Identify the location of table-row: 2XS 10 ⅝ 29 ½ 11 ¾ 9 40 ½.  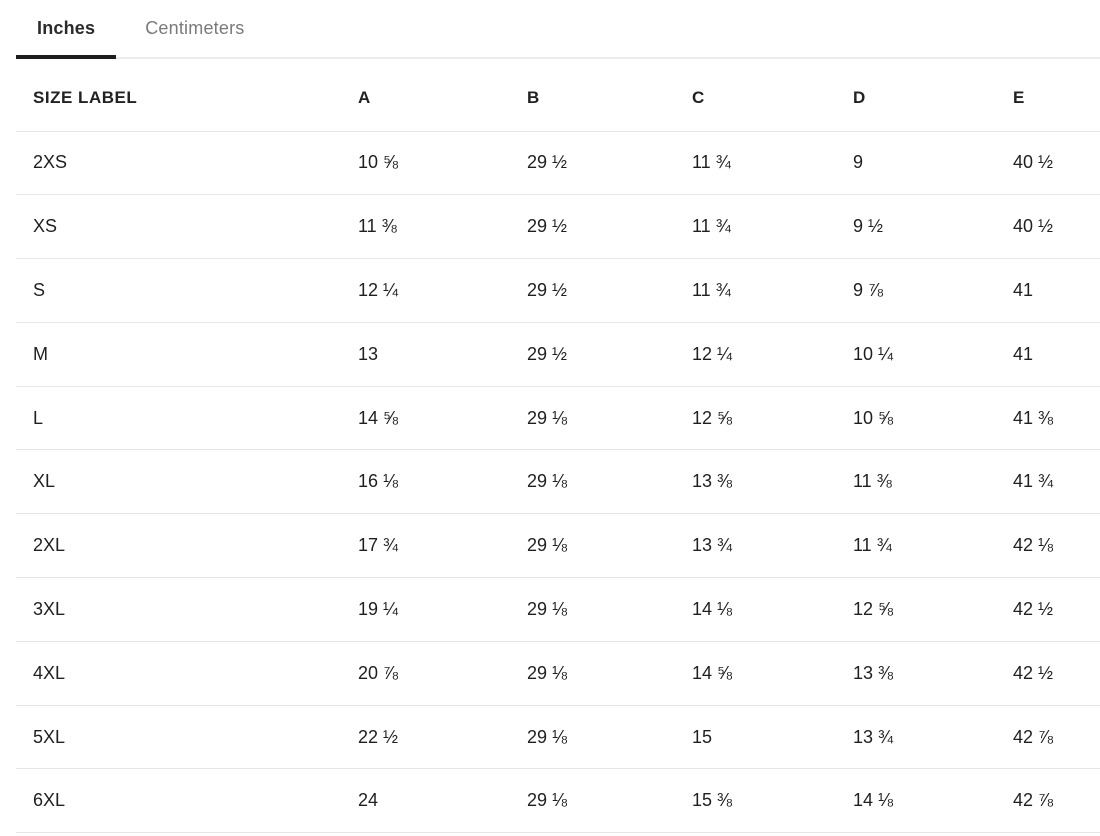
(558, 162).